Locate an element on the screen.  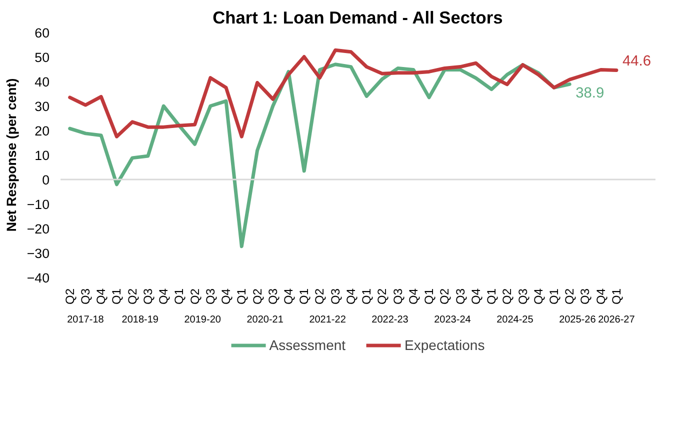
text: 2020-21 is located at coordinates (265, 320).